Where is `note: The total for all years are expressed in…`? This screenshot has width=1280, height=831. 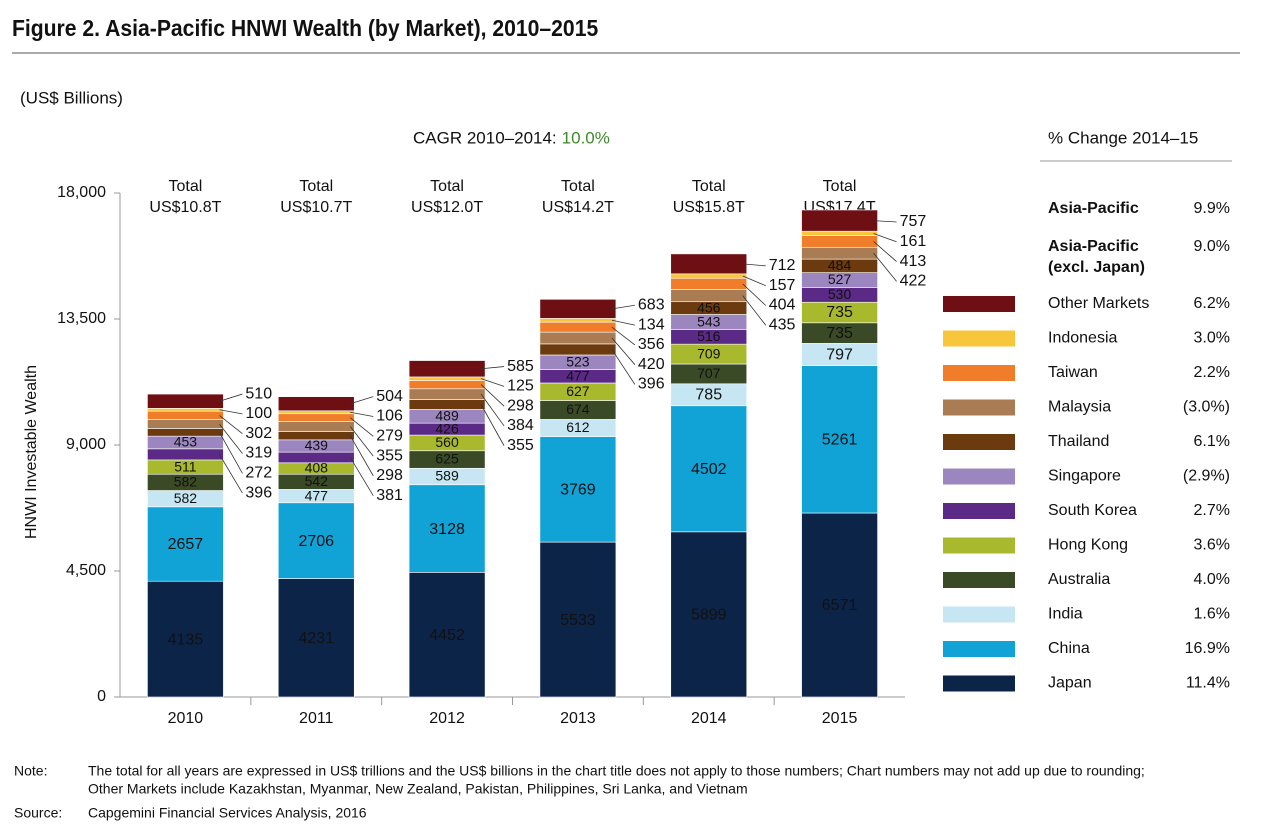 note: The total for all years are expressed in… is located at coordinates (616, 771).